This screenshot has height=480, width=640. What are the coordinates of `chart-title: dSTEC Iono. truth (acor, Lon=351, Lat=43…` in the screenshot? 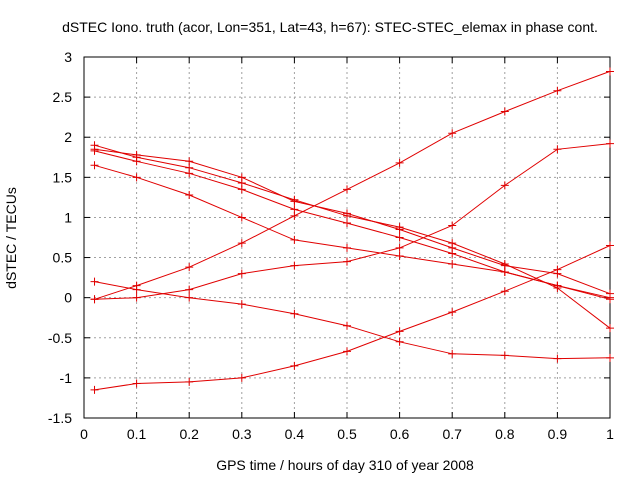 It's located at (330, 27).